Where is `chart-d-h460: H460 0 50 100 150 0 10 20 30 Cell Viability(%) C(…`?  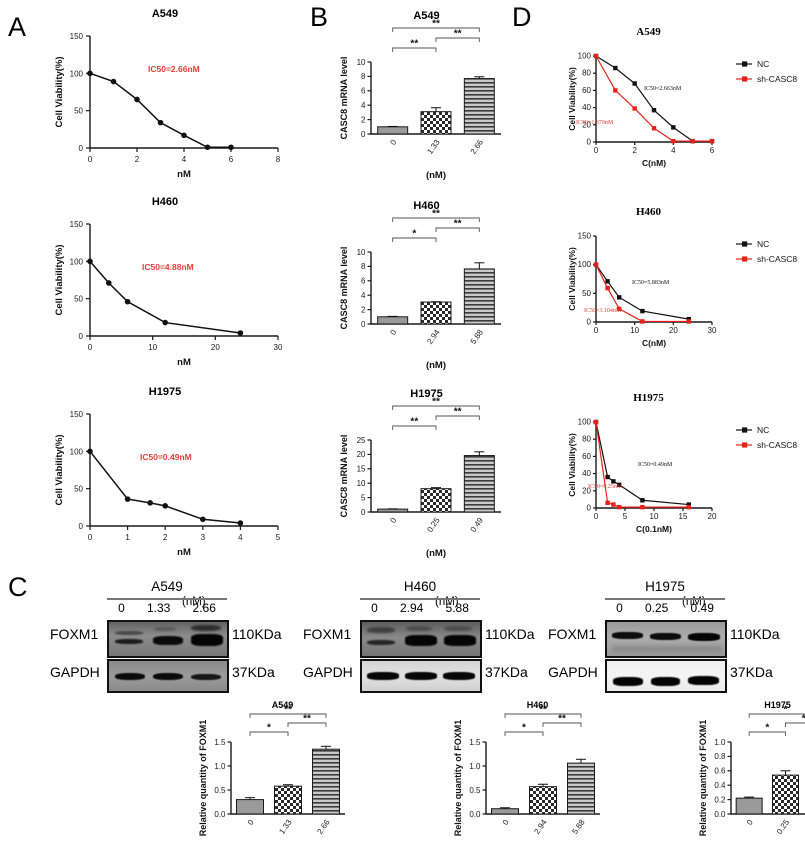 chart-d-h460: H460 0 50 100 150 0 10 20 30 Cell Viability(%) C(… is located at coordinates (672, 291).